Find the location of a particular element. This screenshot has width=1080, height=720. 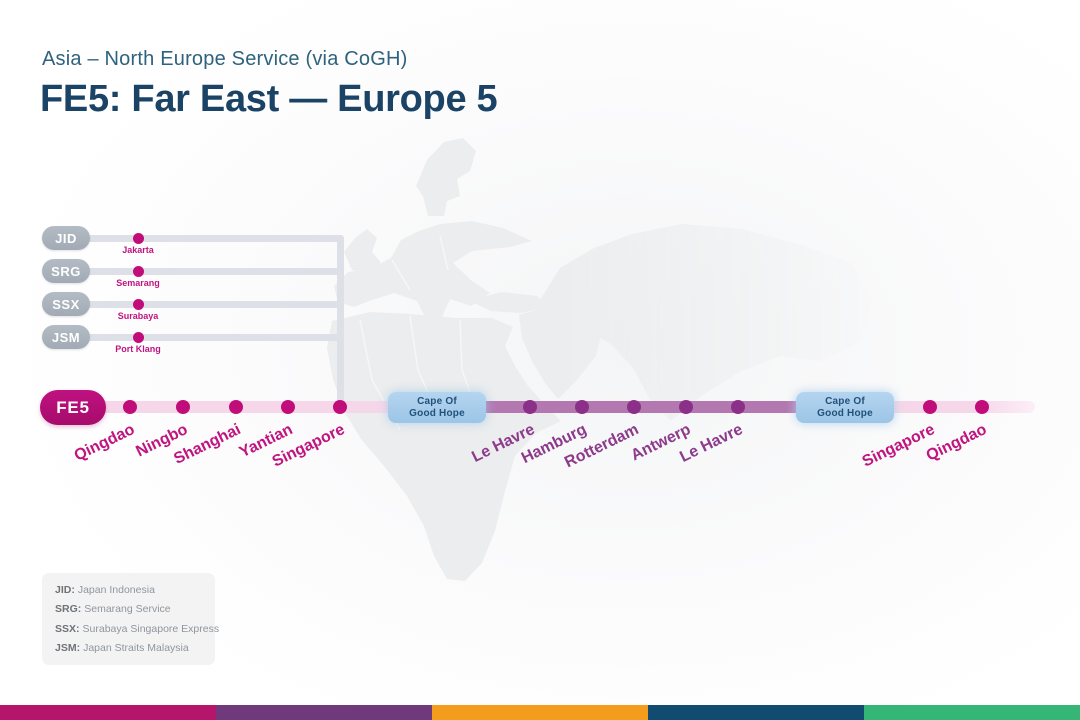

legend-item: JID: Japan Indonesia is located at coordinates (128, 590).